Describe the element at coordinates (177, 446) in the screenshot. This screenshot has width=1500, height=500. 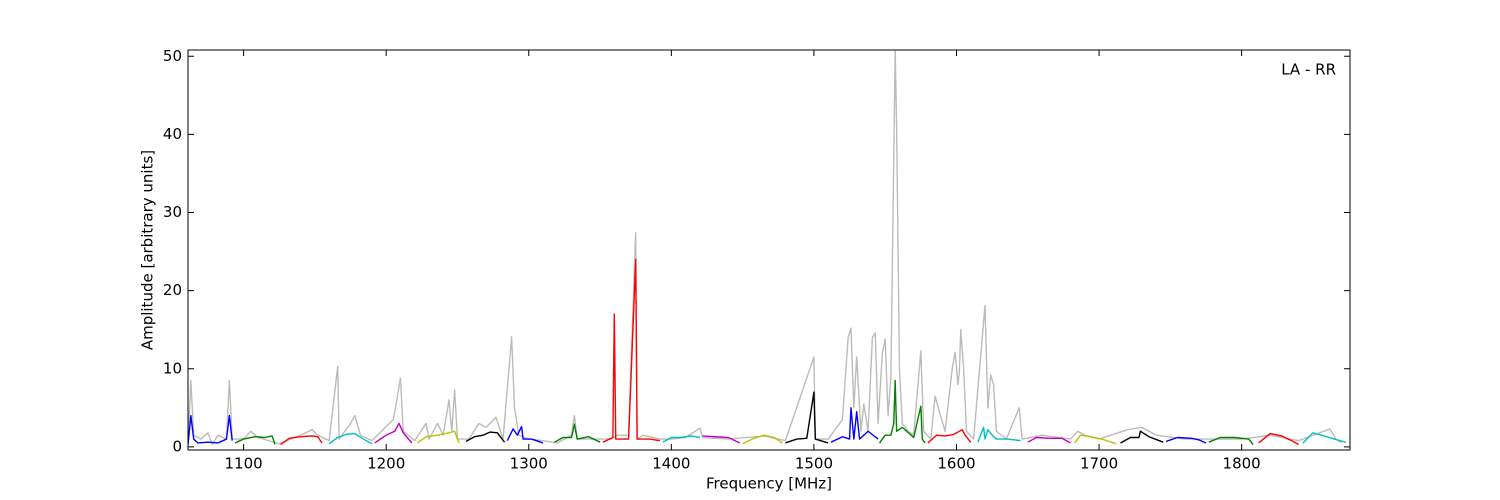
I see `y-tick-label: 0` at that location.